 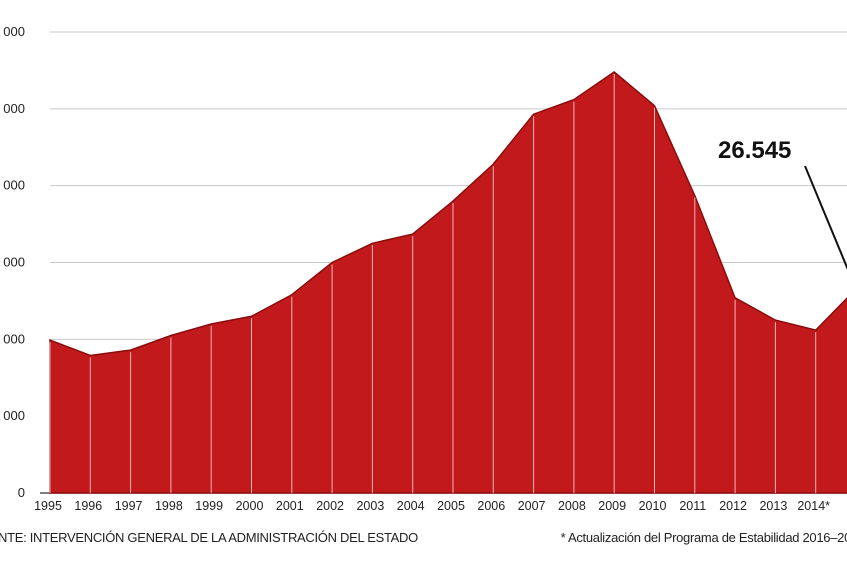 I want to click on x-tick-label: 2002, so click(x=330, y=506).